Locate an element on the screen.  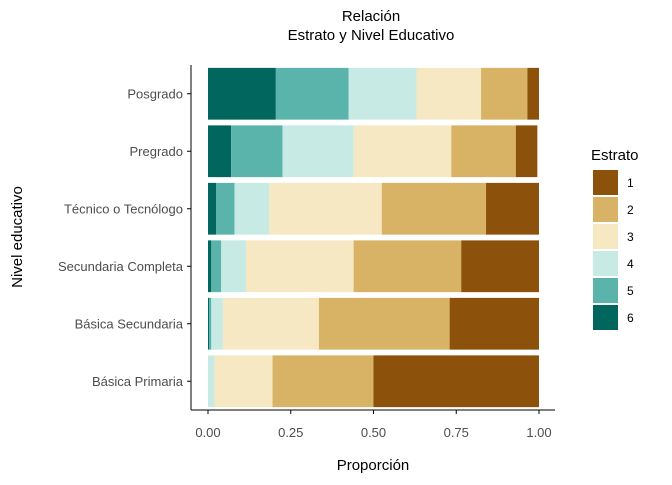
y-tick-label: Posgrado is located at coordinates (155, 93).